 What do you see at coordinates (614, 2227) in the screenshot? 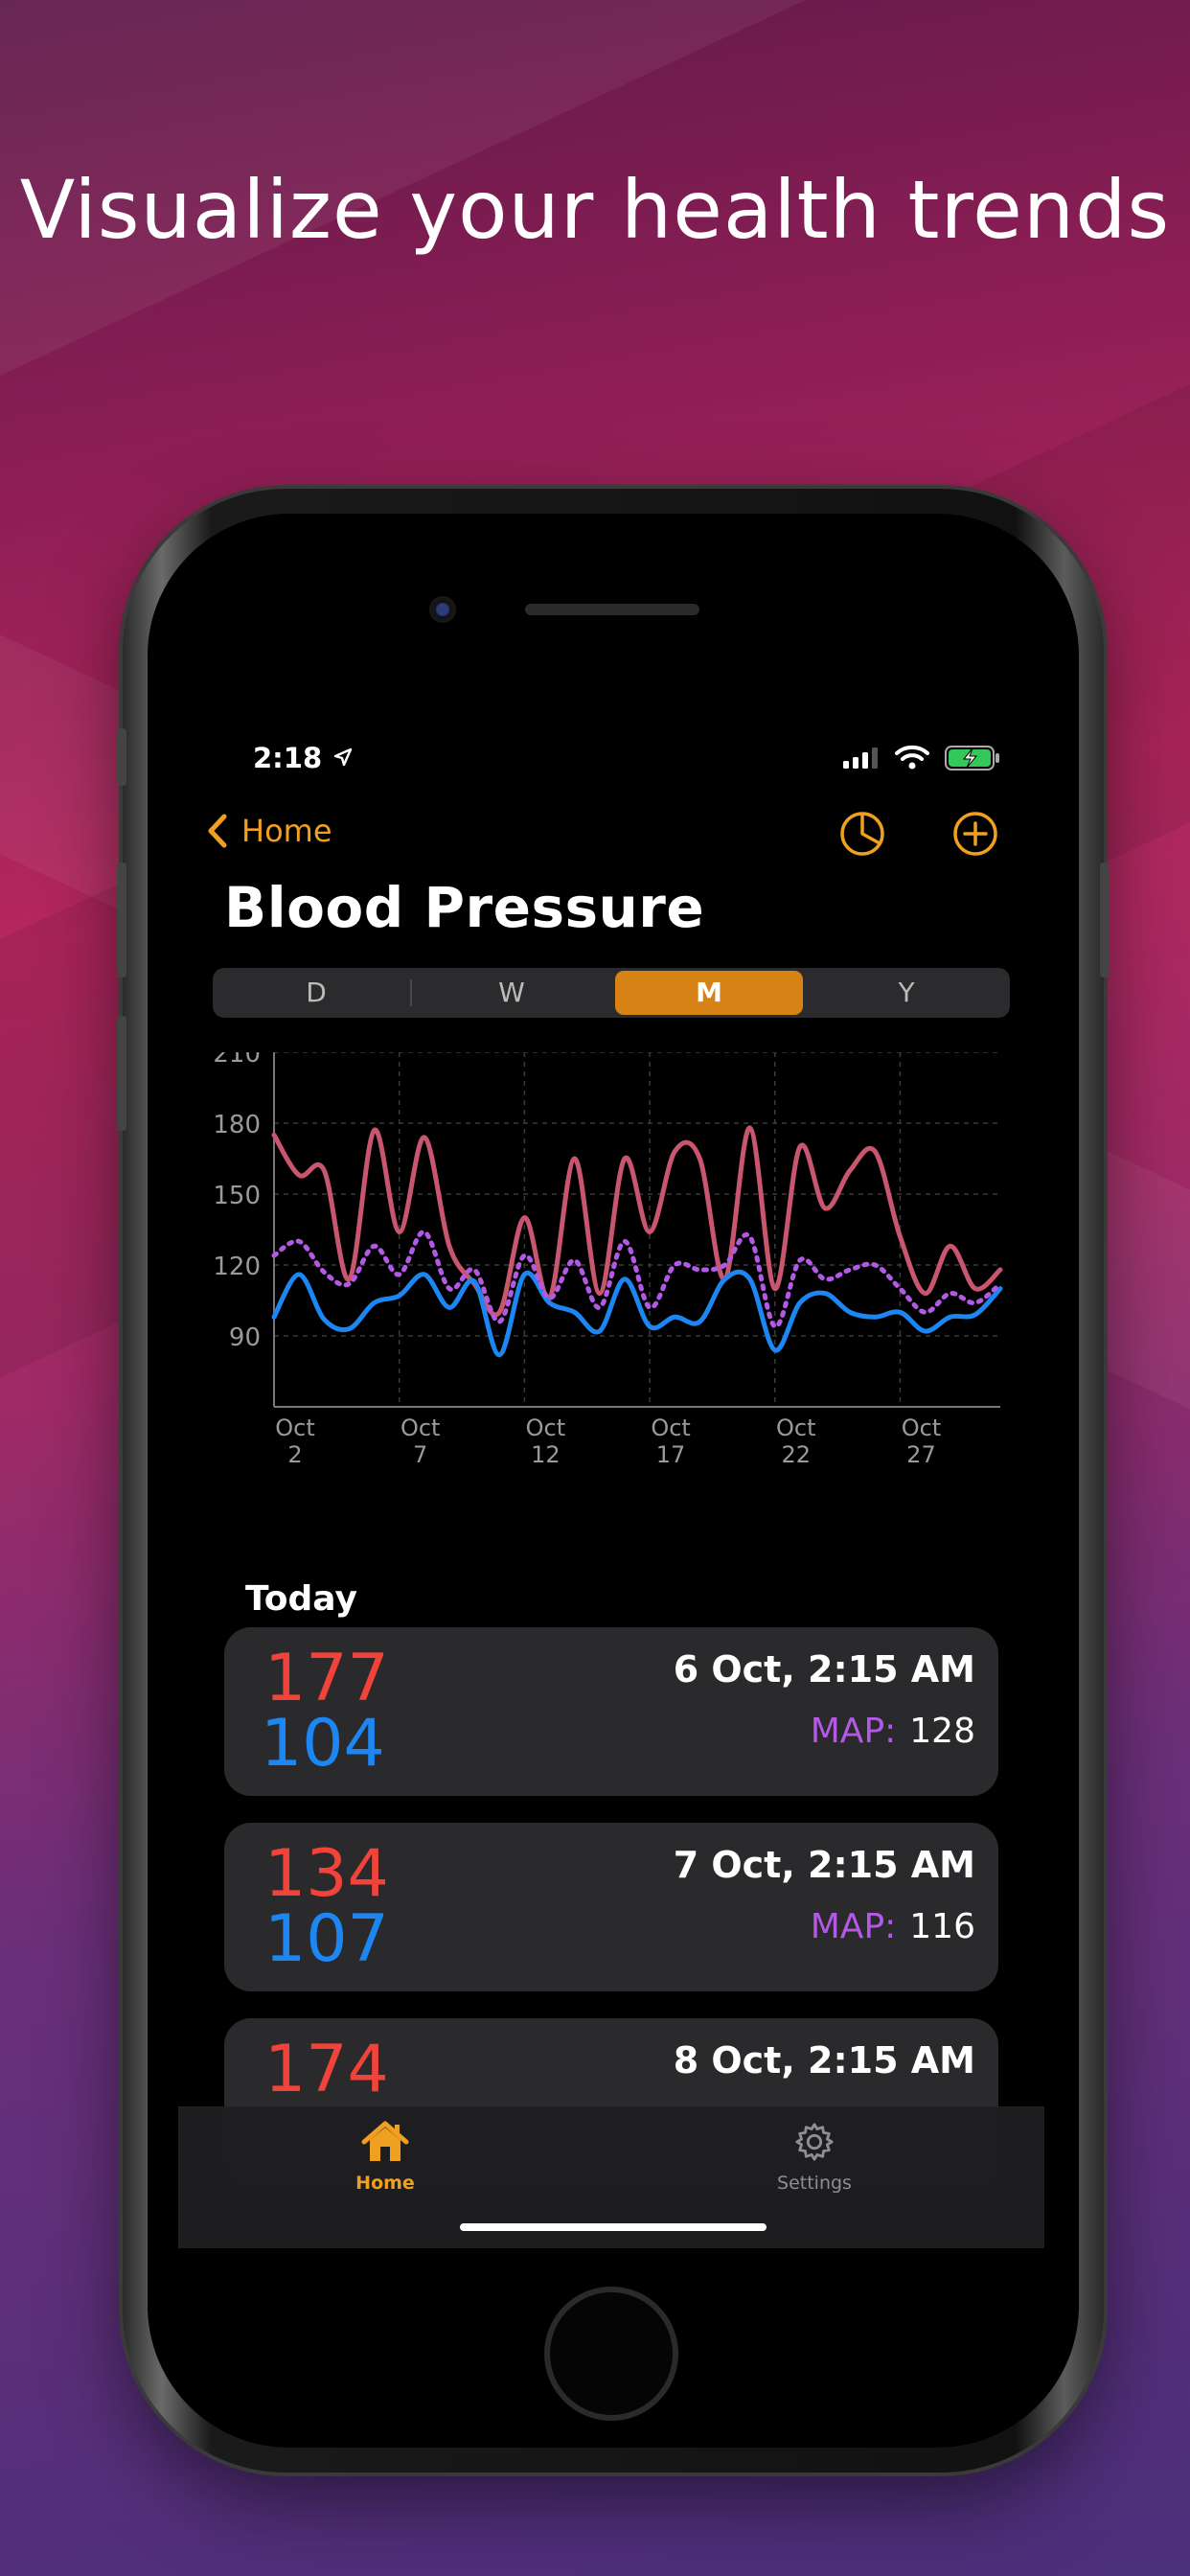
I see `home-indicator` at bounding box center [614, 2227].